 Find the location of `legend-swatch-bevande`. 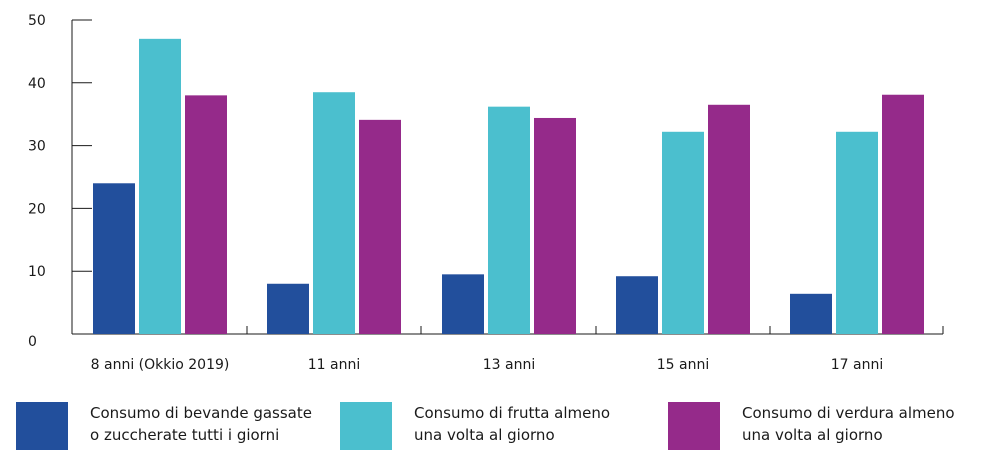

legend-swatch-bevande is located at coordinates (42, 426).